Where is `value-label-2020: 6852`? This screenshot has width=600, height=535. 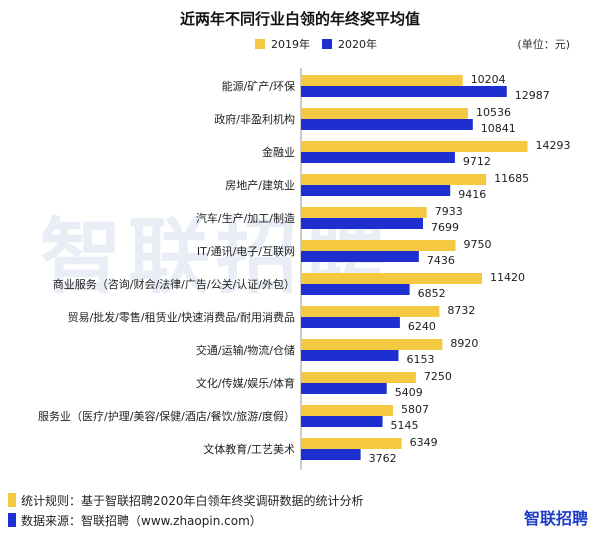 value-label-2020: 6852 is located at coordinates (432, 293).